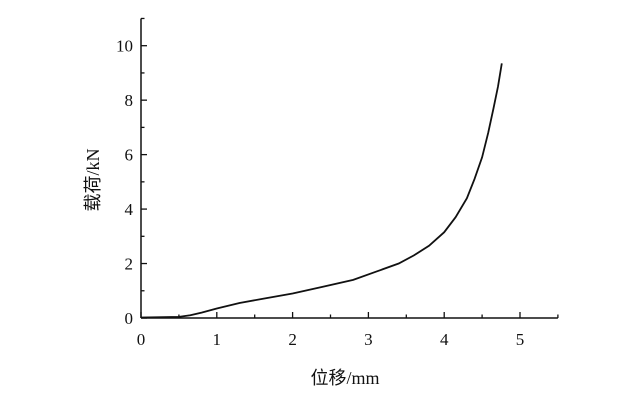 The width and height of the screenshot is (640, 400). What do you see at coordinates (344, 378) in the screenshot?
I see `x-axis-label: 位移/mm` at bounding box center [344, 378].